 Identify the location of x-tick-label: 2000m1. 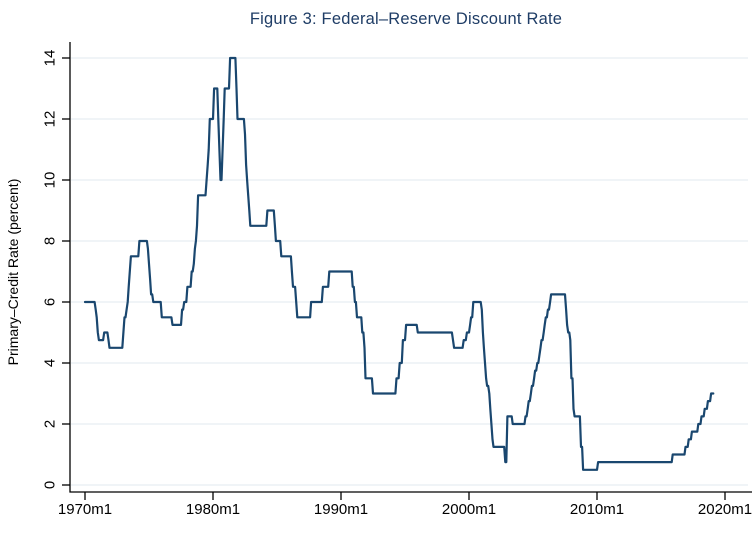
(469, 509).